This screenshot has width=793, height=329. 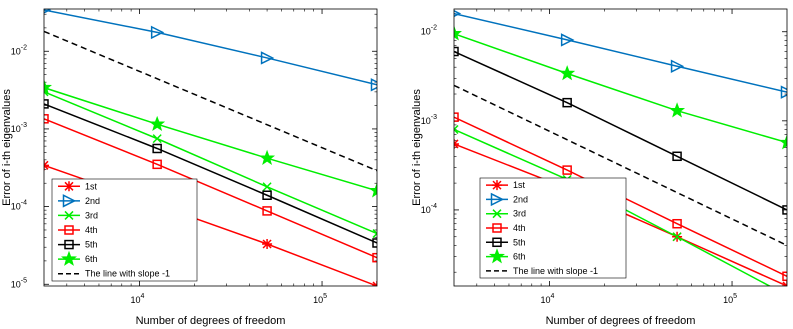 What do you see at coordinates (24, 280) in the screenshot?
I see `tick-exponent: -5` at bounding box center [24, 280].